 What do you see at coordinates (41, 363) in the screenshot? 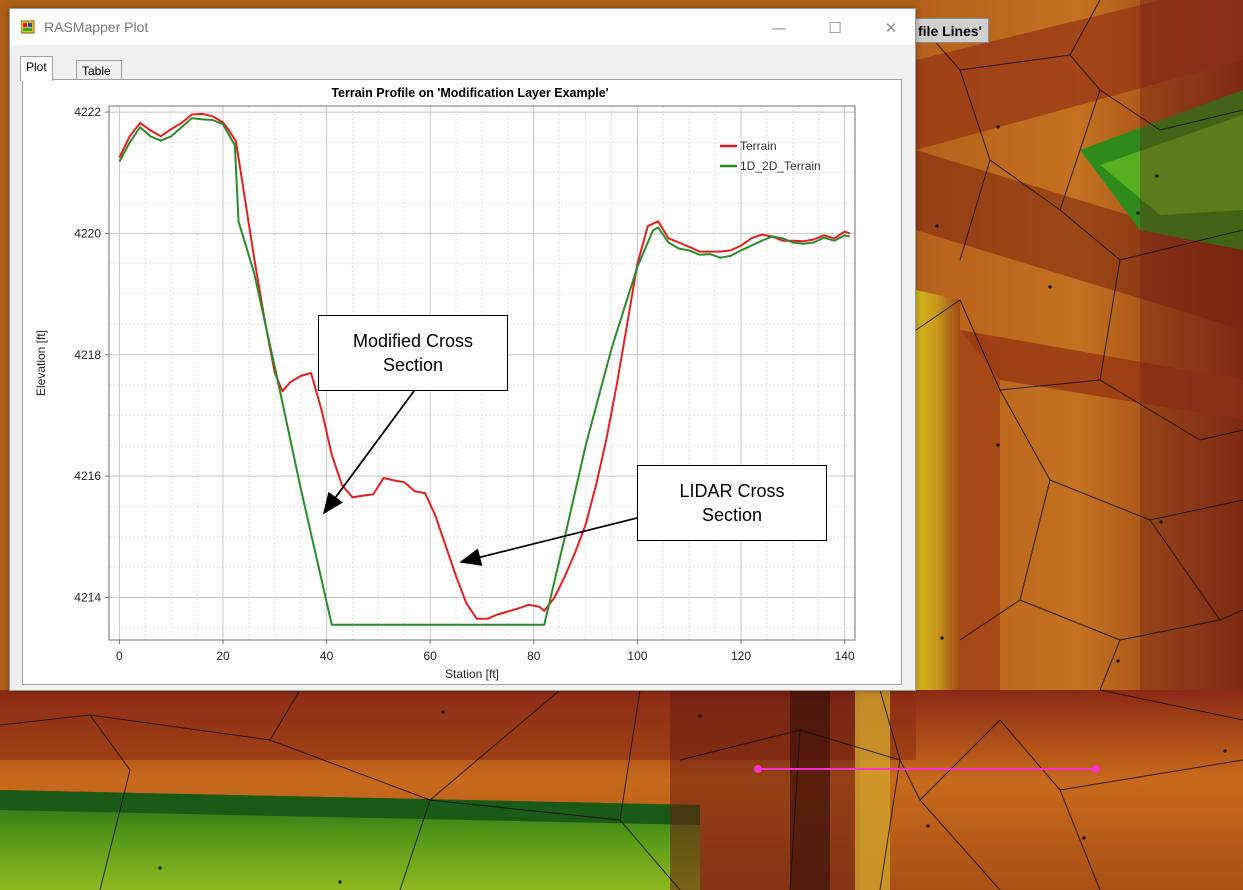
I see `y-axis-label: Elevation [ft]` at bounding box center [41, 363].